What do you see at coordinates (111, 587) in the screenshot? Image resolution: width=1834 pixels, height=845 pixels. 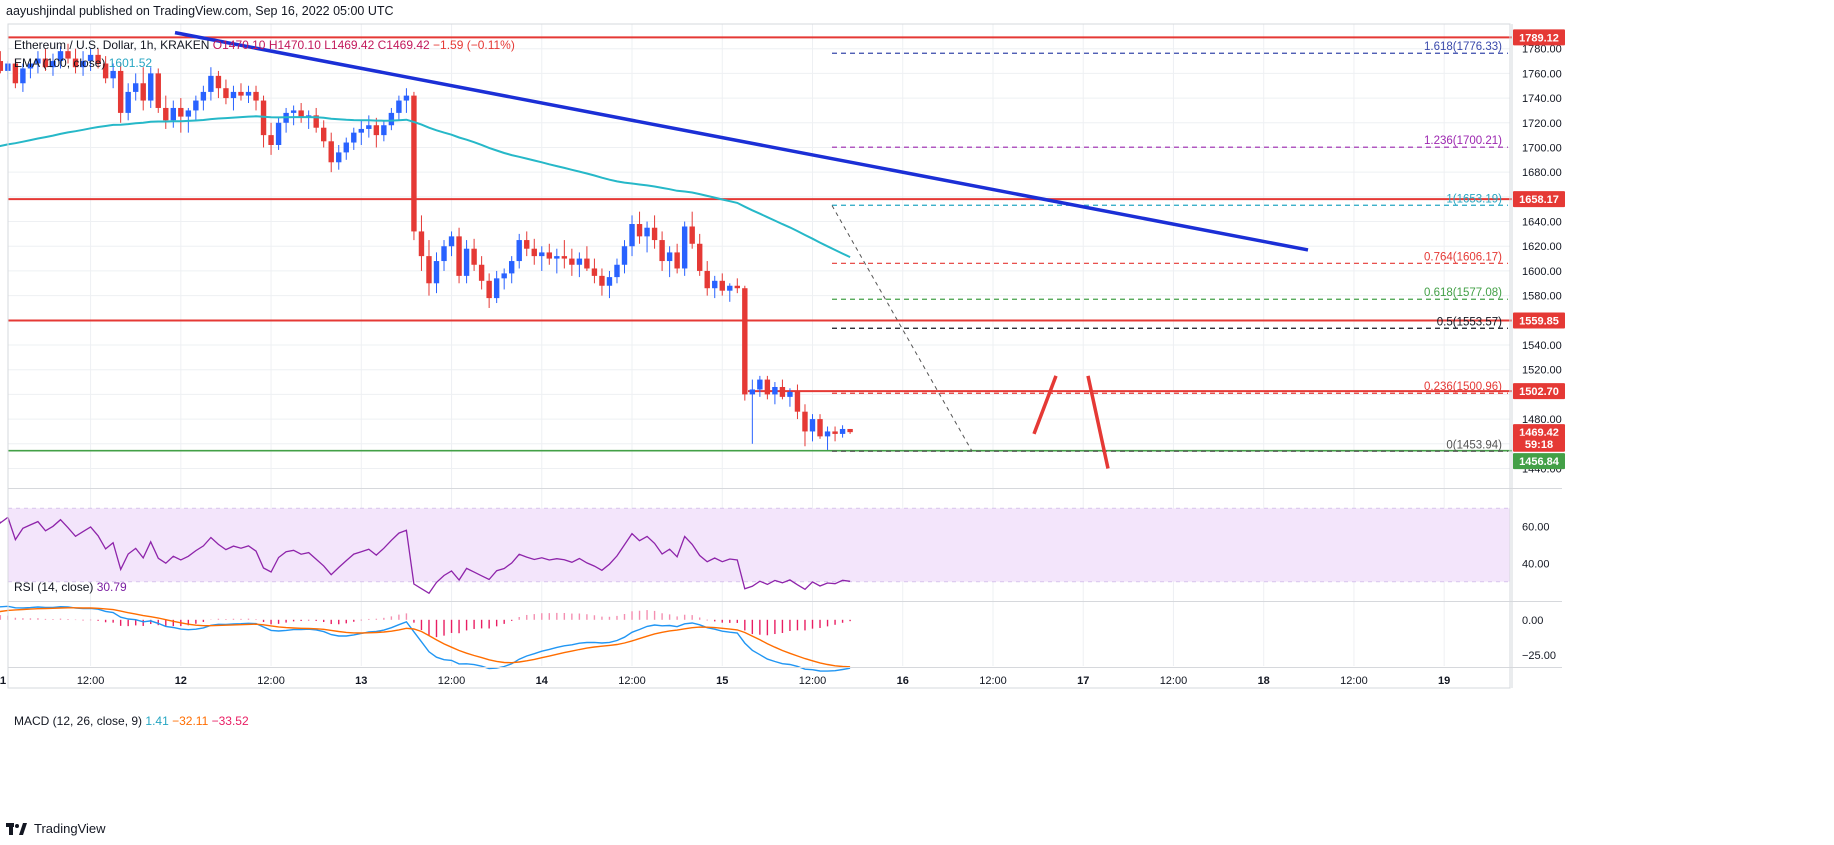 I see `rsi-value: 30.79` at bounding box center [111, 587].